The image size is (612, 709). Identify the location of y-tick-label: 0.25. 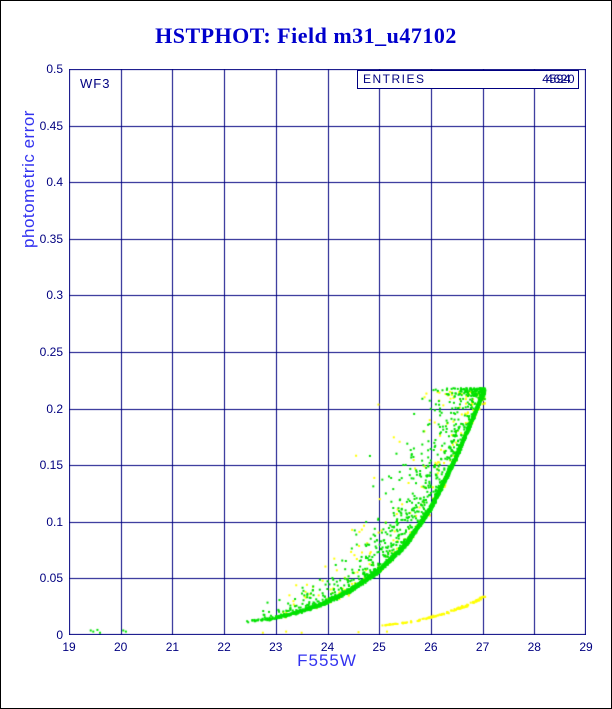
(51, 352).